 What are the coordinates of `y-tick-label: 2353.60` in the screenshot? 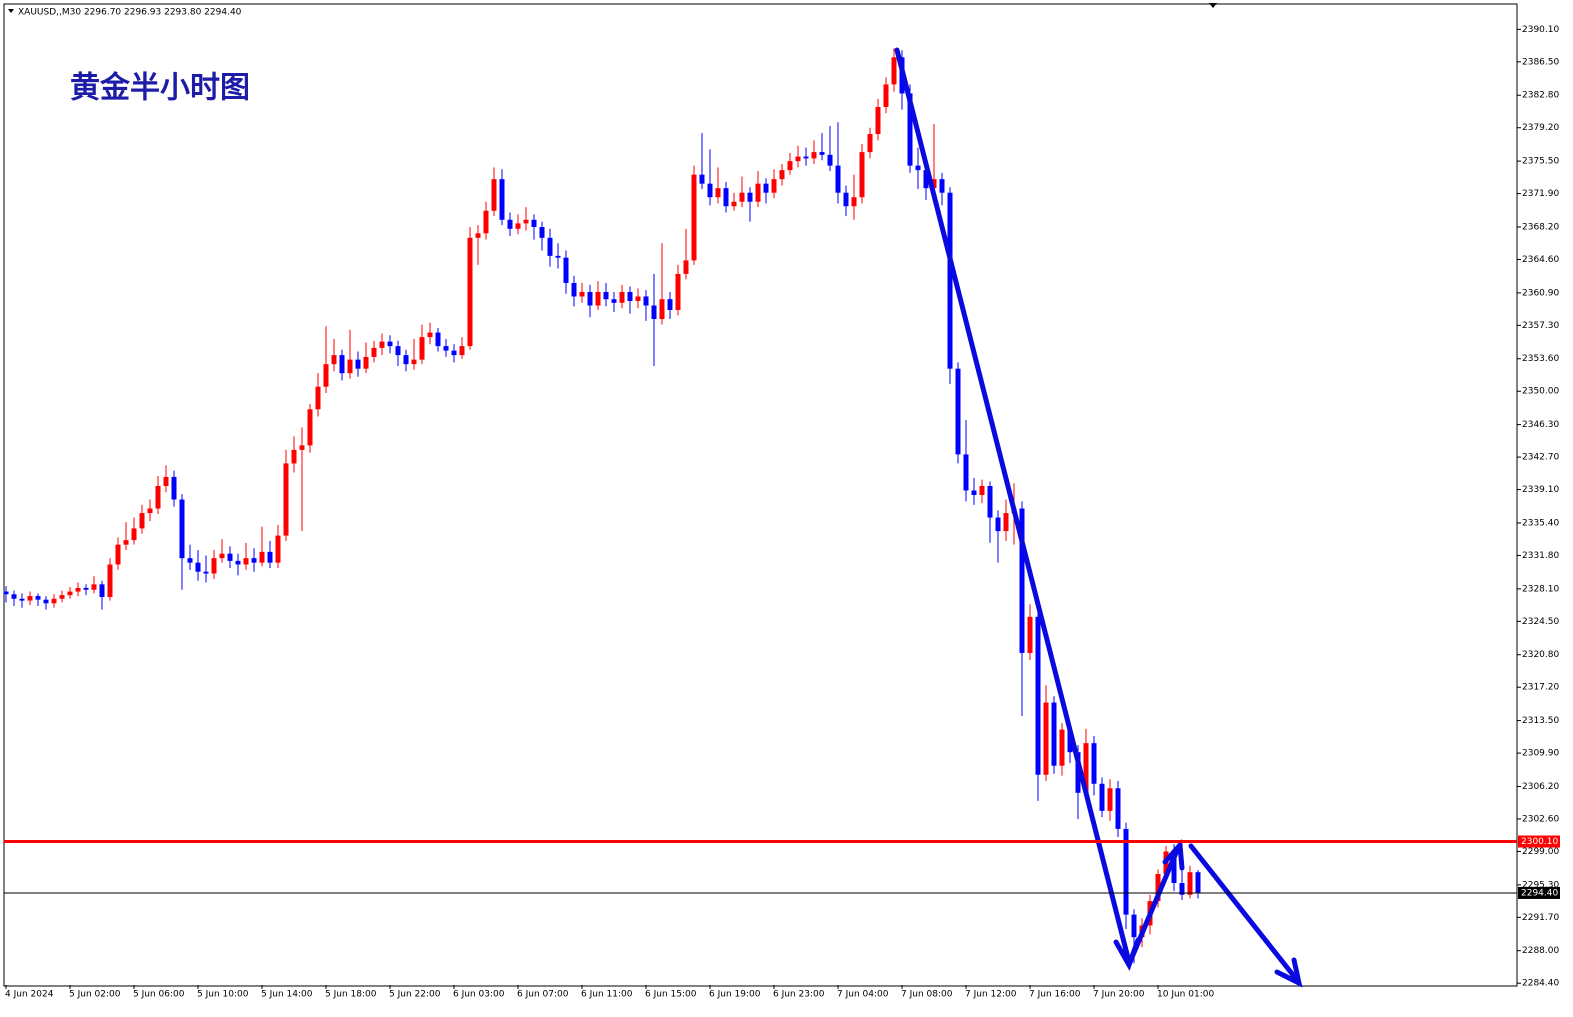 It's located at (1540, 359).